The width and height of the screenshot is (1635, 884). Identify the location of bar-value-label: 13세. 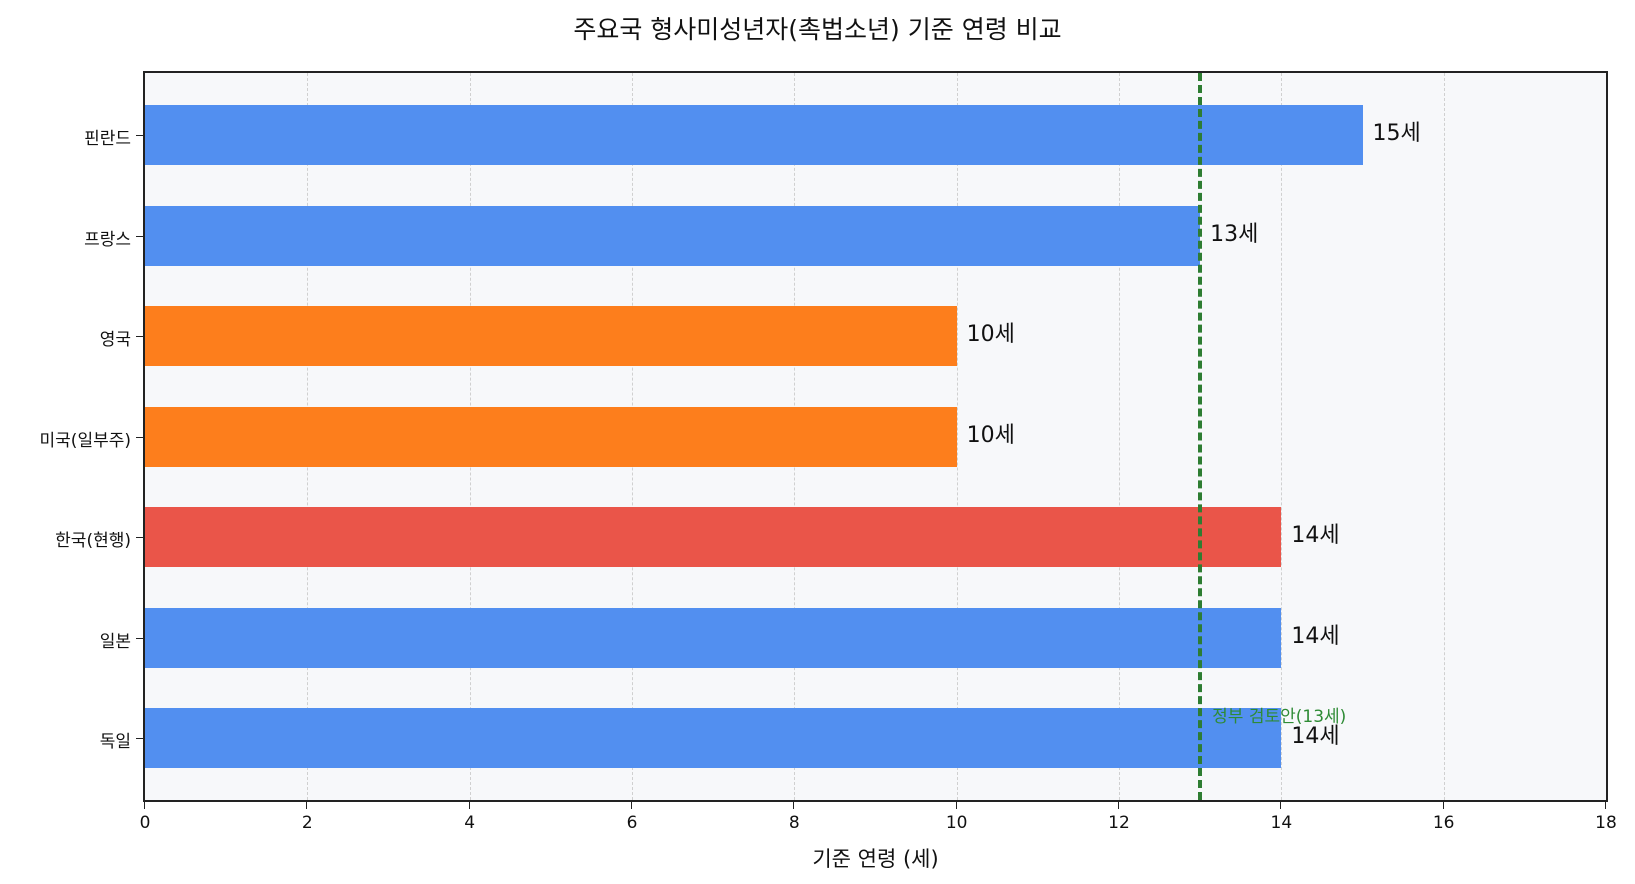
(1234, 234).